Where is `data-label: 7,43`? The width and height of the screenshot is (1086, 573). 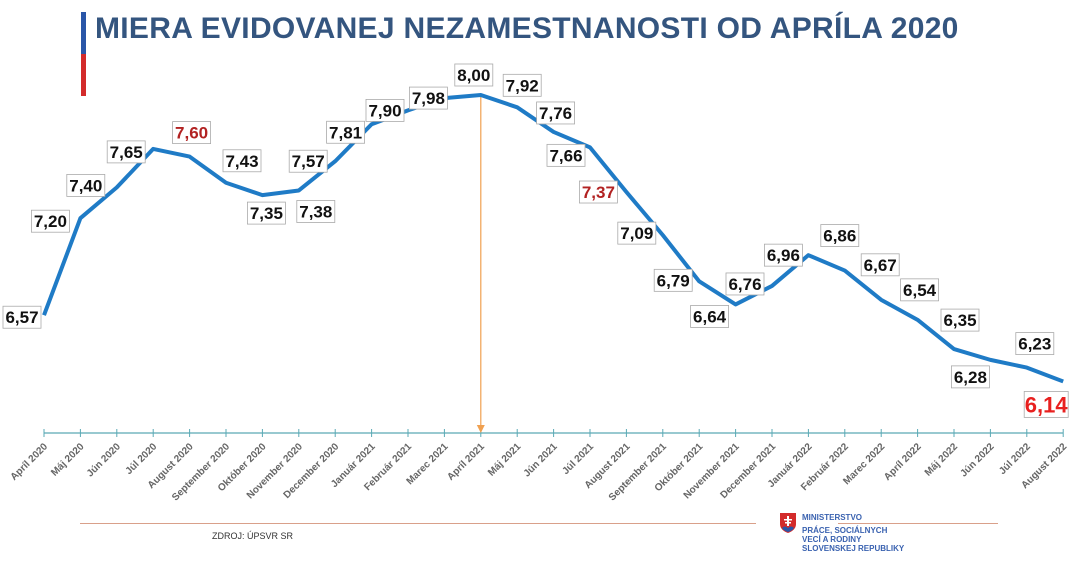 data-label: 7,43 is located at coordinates (241, 161).